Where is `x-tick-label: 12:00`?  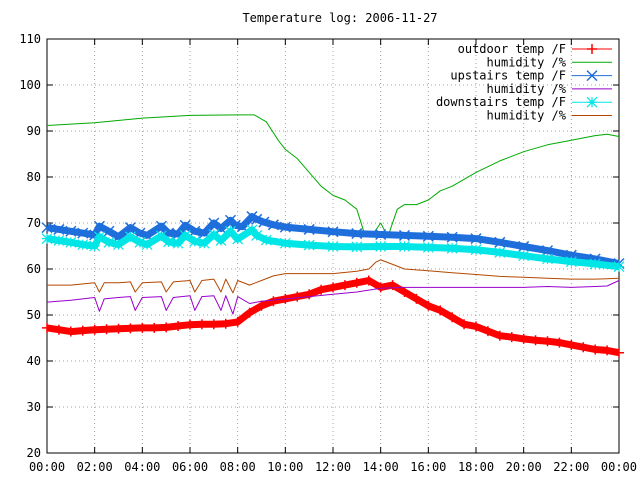 x-tick-label: 12:00 is located at coordinates (333, 467).